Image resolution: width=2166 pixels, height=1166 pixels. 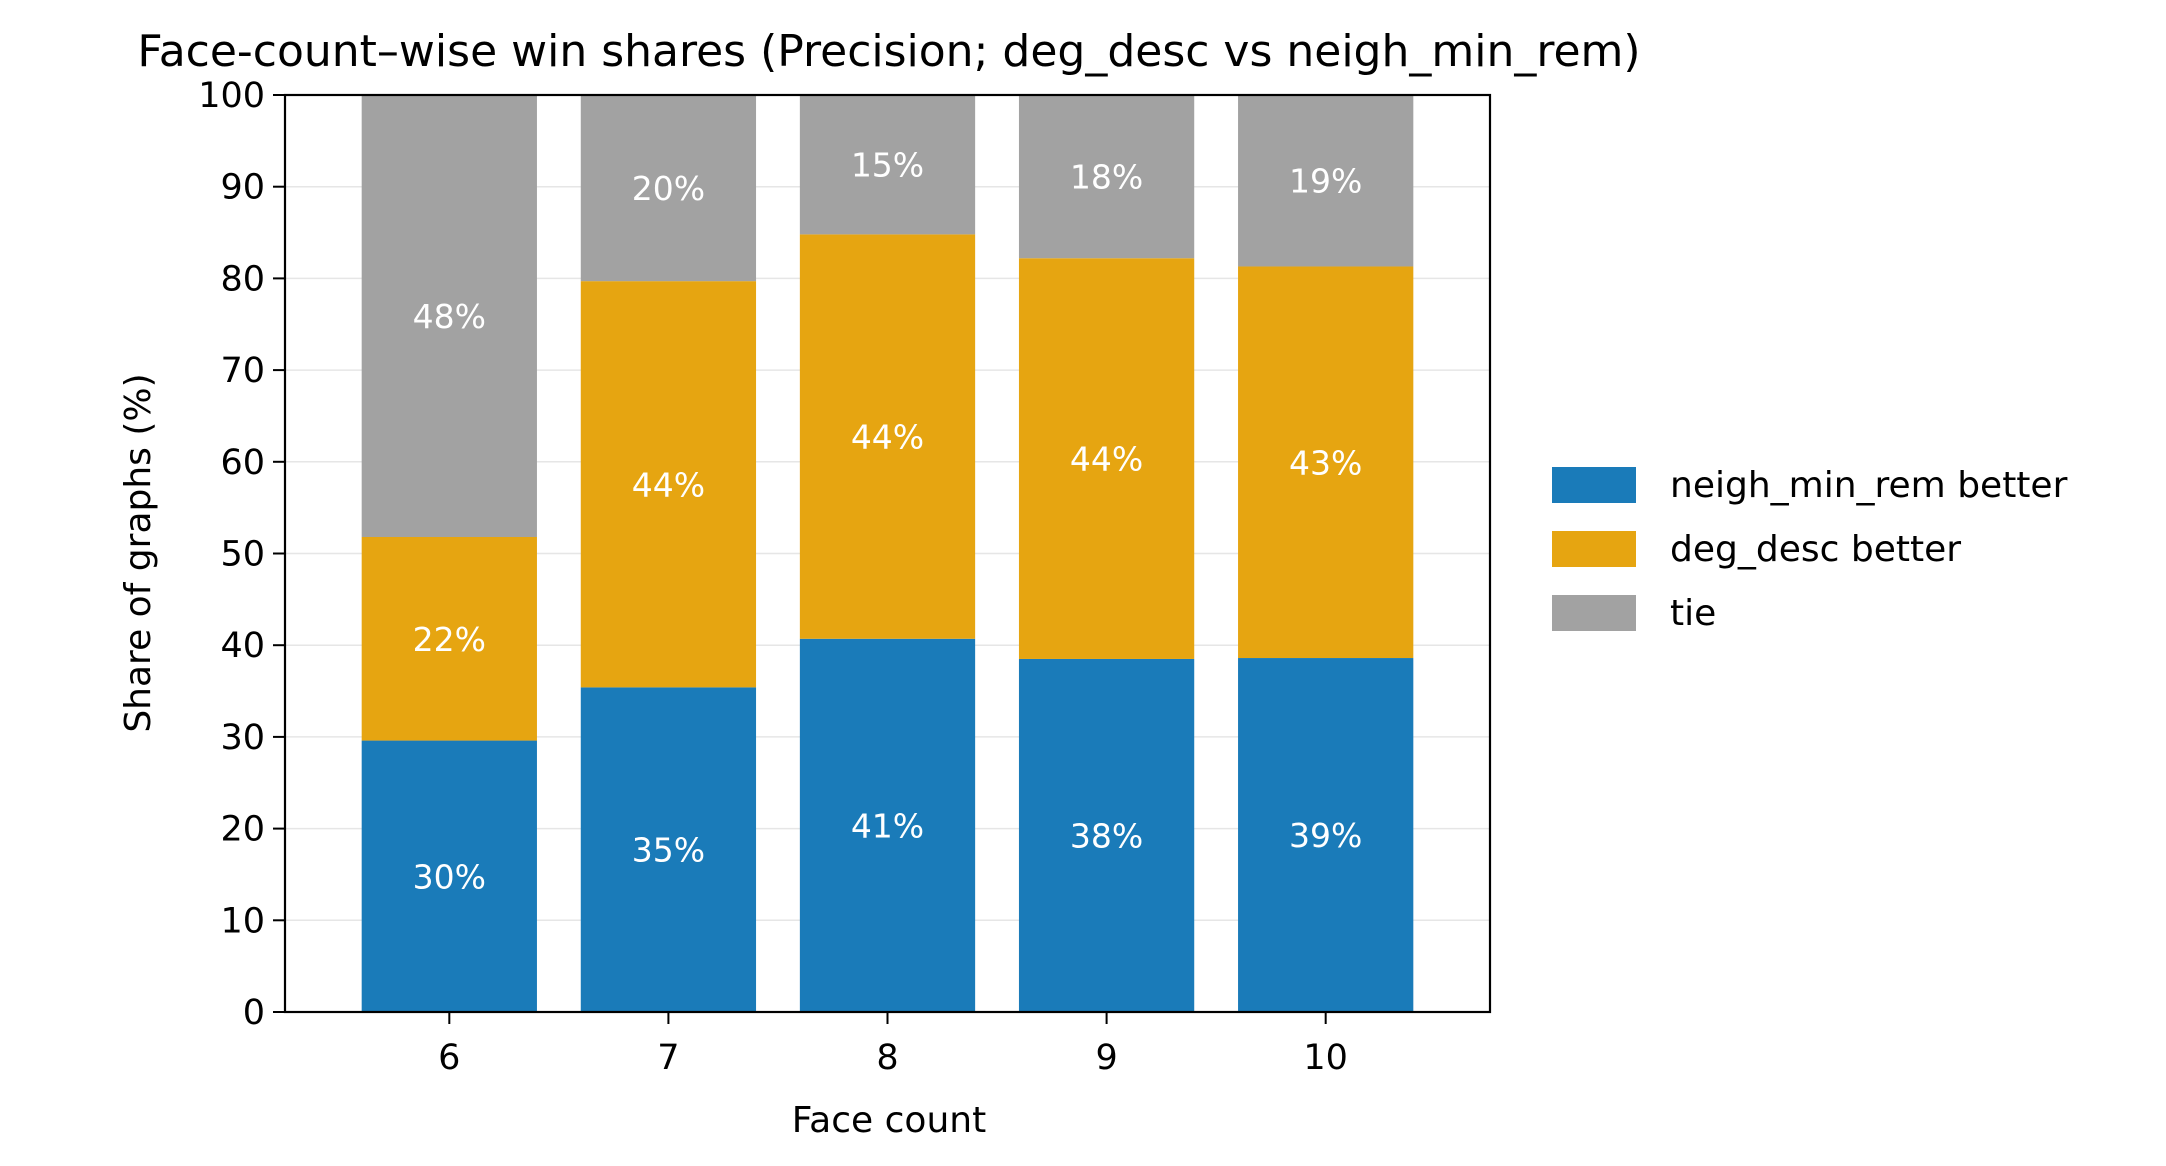 I want to click on x-tick-label: 9, so click(x=1106, y=1058).